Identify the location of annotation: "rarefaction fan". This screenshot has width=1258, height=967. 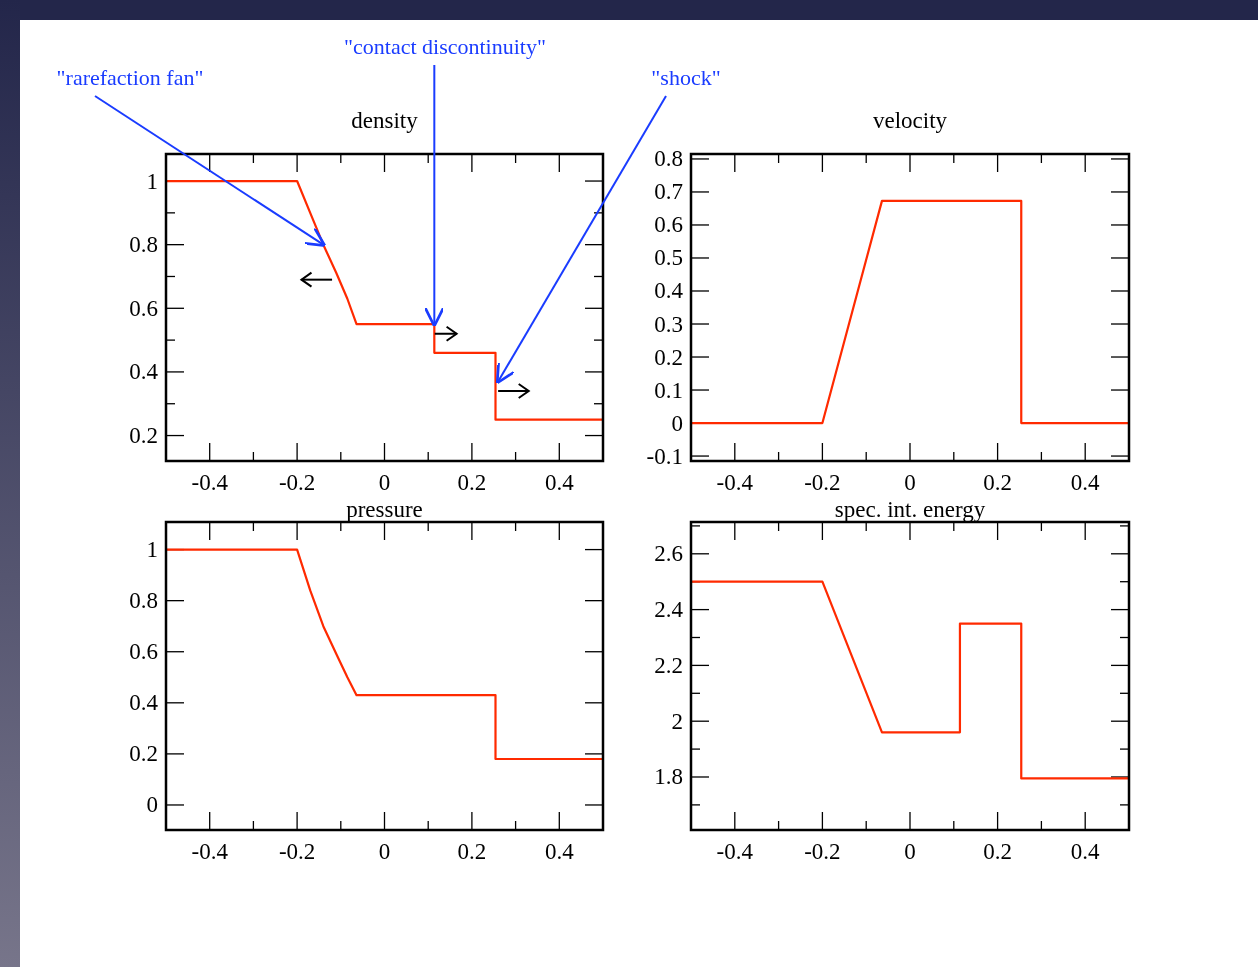
(130, 77).